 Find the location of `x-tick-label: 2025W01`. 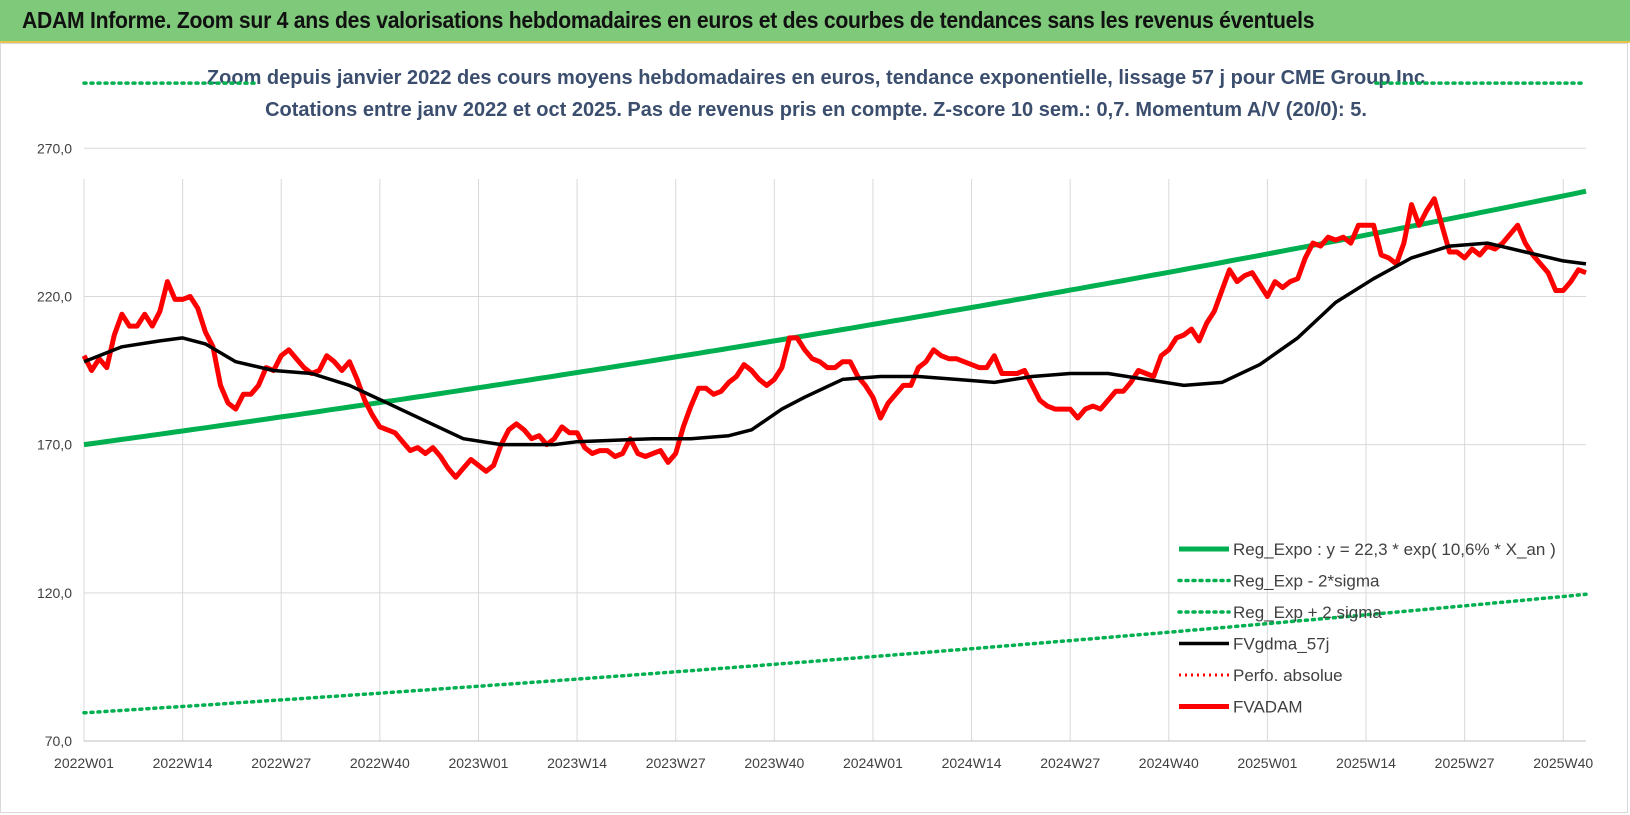

x-tick-label: 2025W01 is located at coordinates (1267, 763).